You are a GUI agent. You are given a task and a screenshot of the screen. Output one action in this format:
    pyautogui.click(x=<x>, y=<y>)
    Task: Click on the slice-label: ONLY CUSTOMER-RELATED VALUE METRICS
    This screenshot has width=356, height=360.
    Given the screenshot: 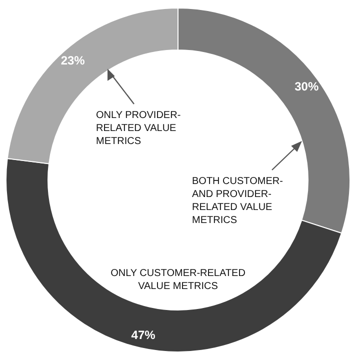 What is the action you would take?
    pyautogui.click(x=178, y=280)
    